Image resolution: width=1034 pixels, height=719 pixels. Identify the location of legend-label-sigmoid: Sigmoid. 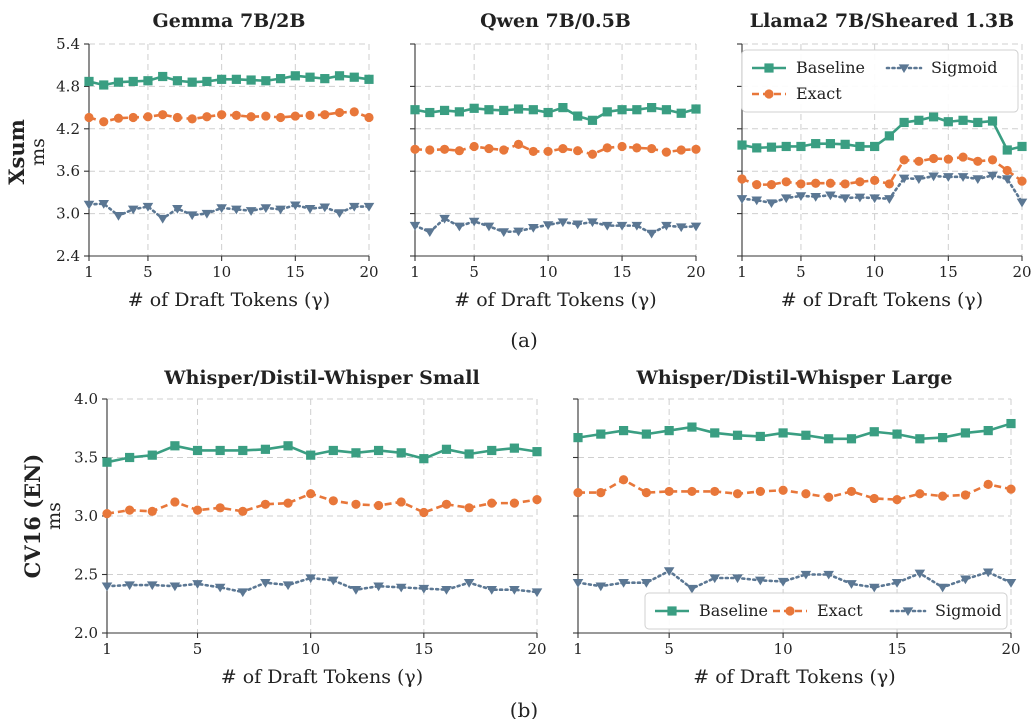
(964, 67).